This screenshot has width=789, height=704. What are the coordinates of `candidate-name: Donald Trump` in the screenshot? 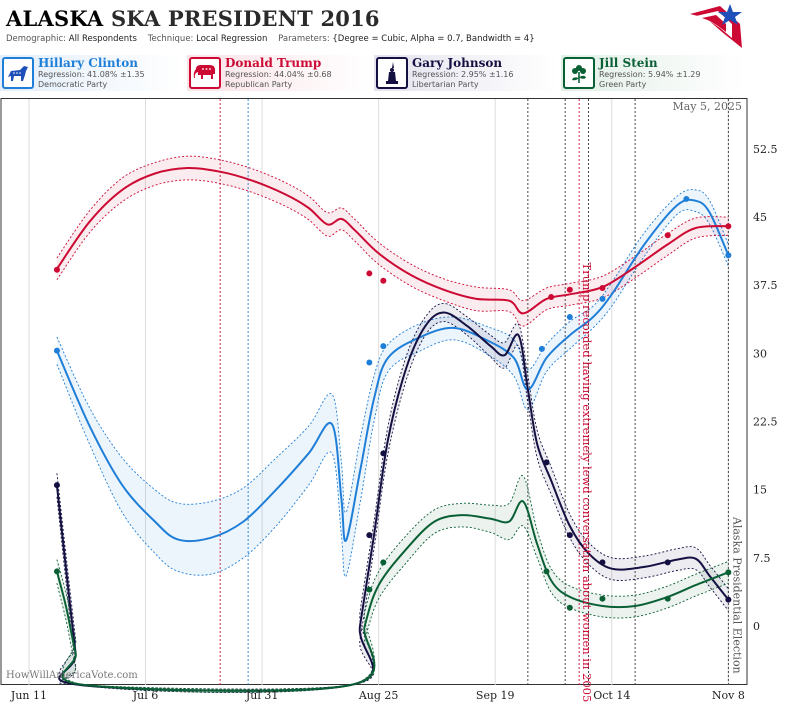 It's located at (273, 63).